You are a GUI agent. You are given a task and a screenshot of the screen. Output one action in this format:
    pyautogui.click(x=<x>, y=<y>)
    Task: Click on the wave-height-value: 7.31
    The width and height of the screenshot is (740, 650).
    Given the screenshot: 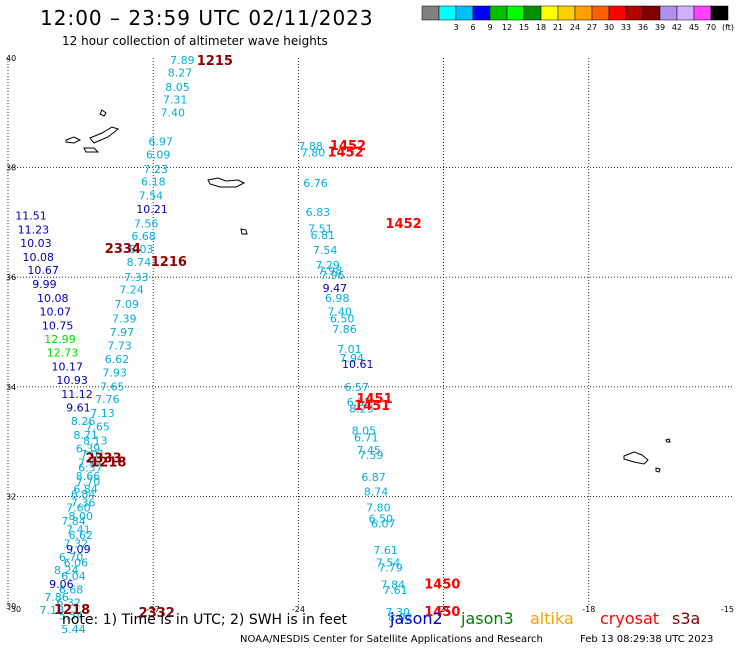 What is the action you would take?
    pyautogui.click(x=175, y=99)
    